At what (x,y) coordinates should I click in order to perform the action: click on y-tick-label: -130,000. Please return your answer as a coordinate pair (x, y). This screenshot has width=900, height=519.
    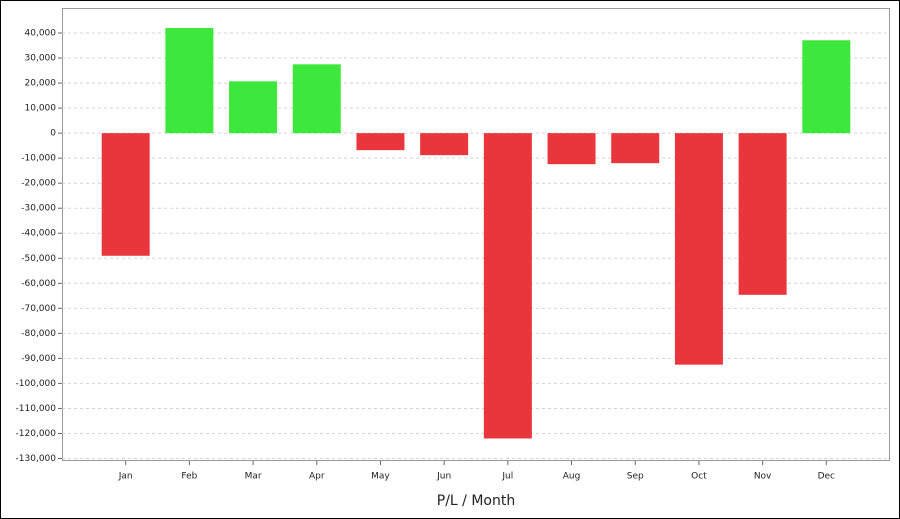
    Looking at the image, I should click on (36, 459).